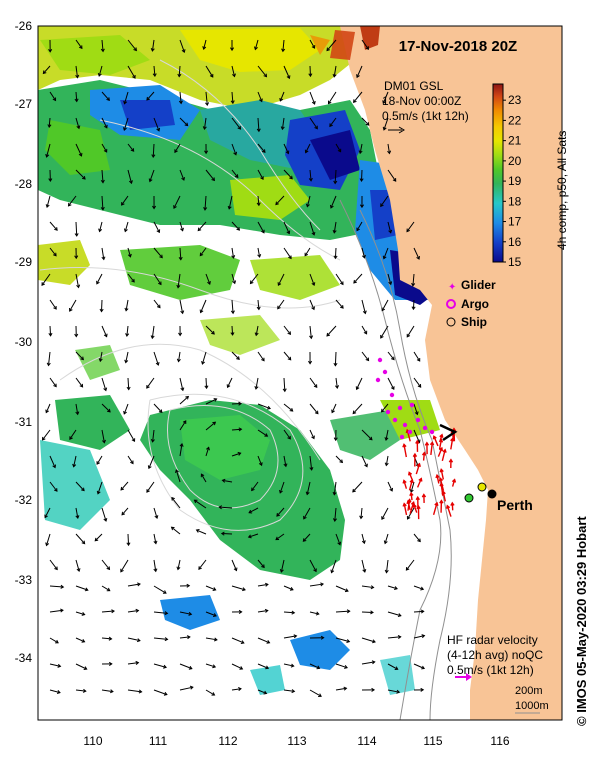 This screenshot has width=604, height=759. What do you see at coordinates (451, 304) in the screenshot?
I see `argo-legend-icon` at bounding box center [451, 304].